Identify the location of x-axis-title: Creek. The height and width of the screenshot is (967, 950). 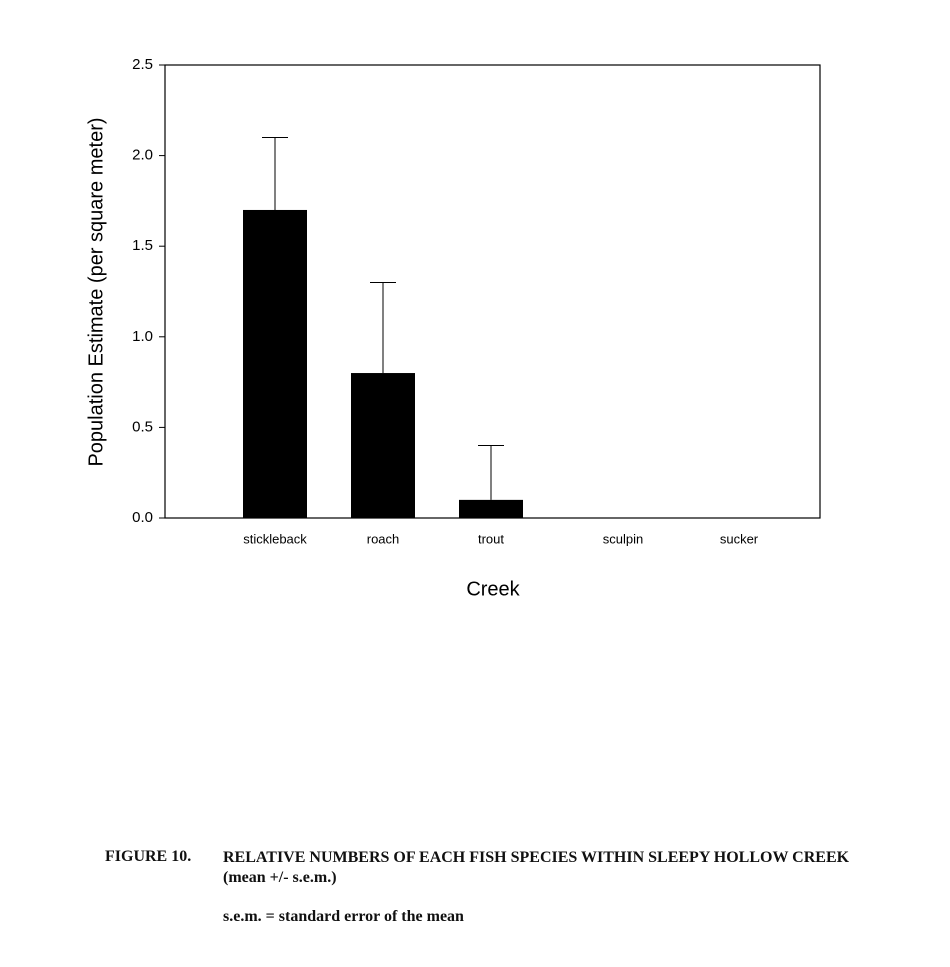
(493, 589).